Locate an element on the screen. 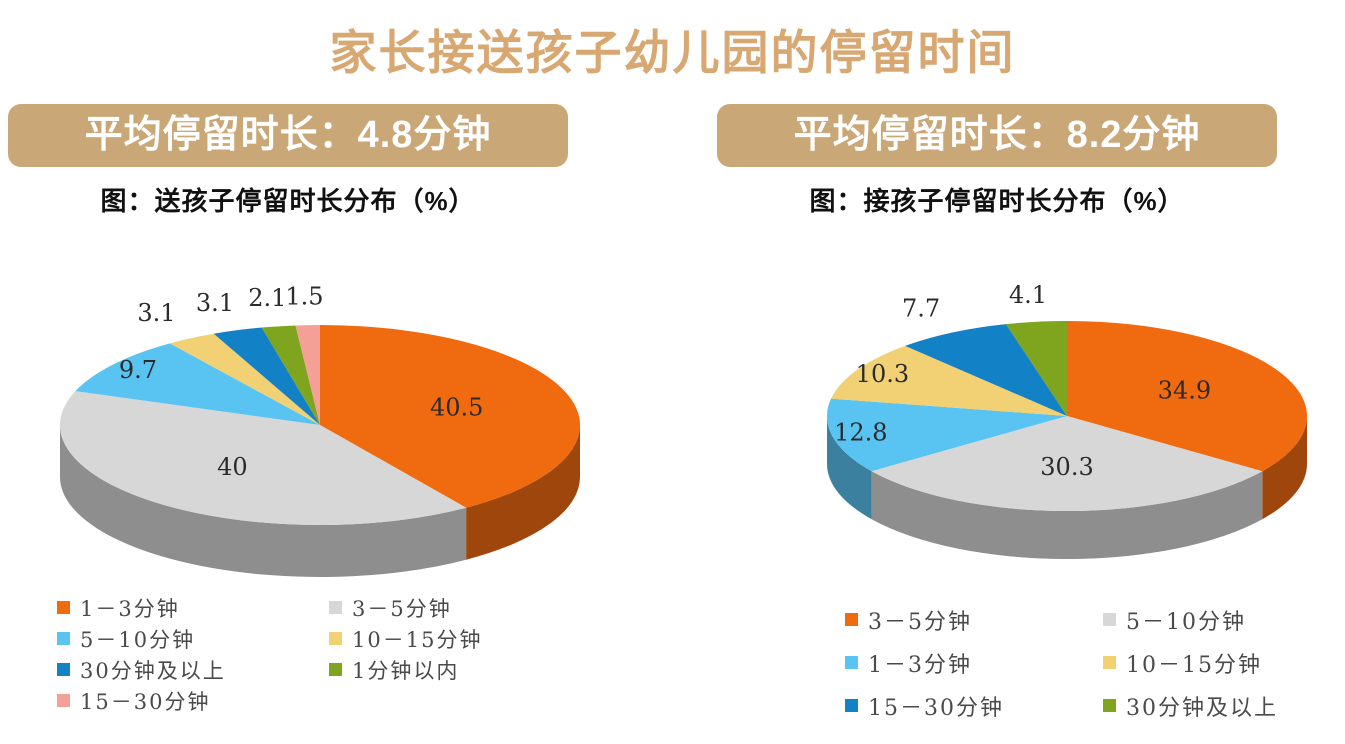  chart-caption-dropoff: 图：送孩子停留时长分布（%） is located at coordinates (288, 201).